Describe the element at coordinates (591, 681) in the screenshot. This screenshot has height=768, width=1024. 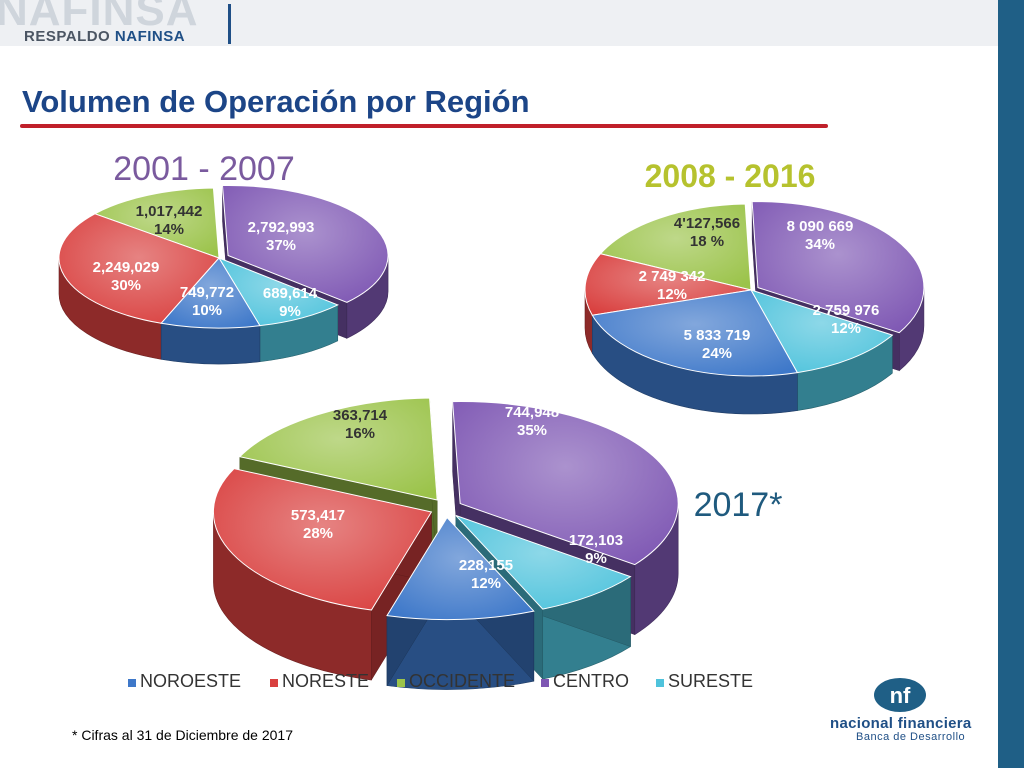
I see `legend-label-centro: CENTRO` at that location.